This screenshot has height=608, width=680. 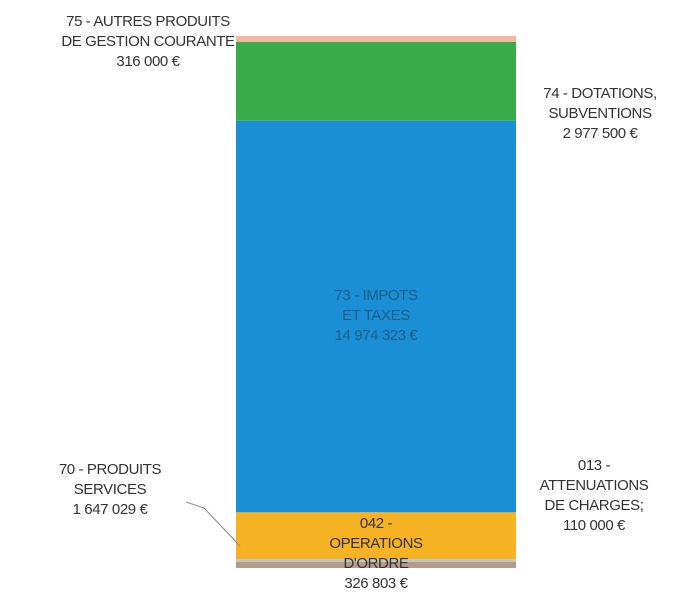 I want to click on label-013-line-3: DE CHARGES;, so click(x=594, y=505).